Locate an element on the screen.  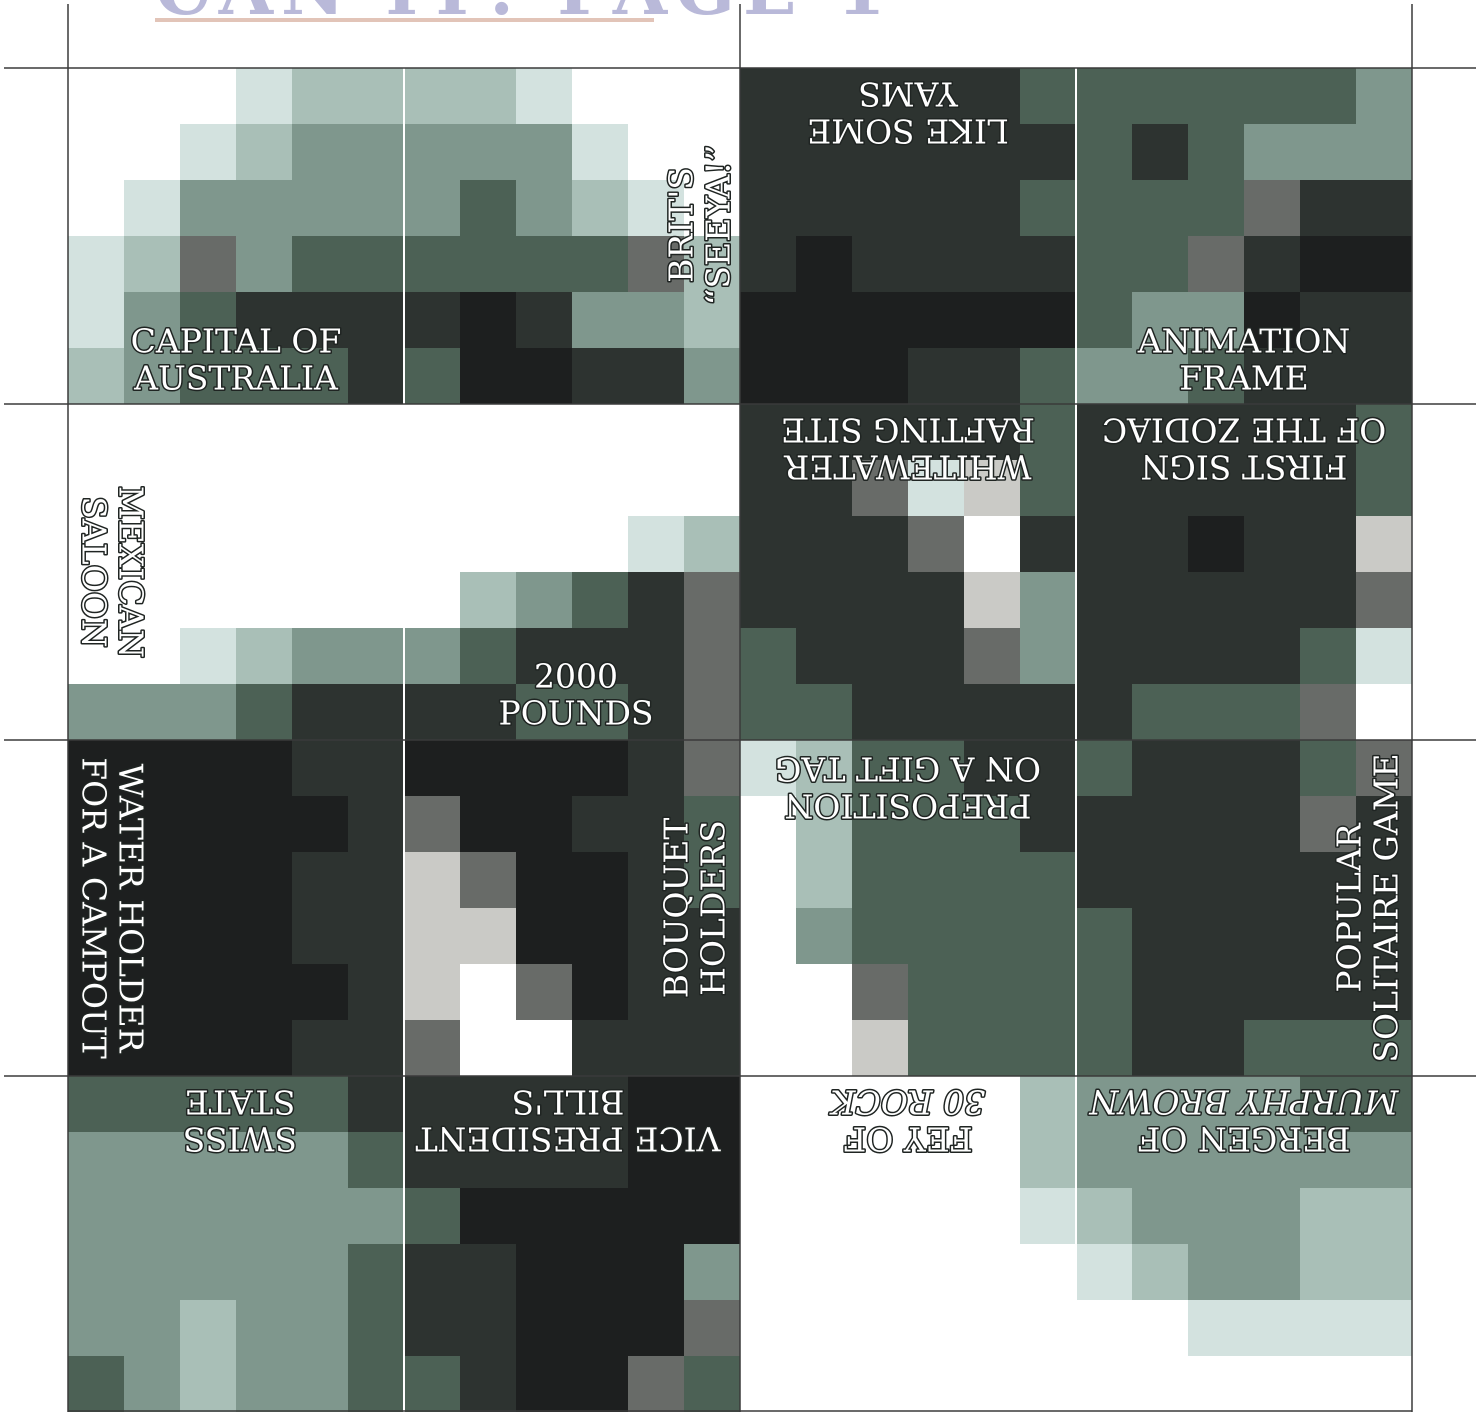
clue-line: OF THE ZODIAC is located at coordinates (1244, 430).